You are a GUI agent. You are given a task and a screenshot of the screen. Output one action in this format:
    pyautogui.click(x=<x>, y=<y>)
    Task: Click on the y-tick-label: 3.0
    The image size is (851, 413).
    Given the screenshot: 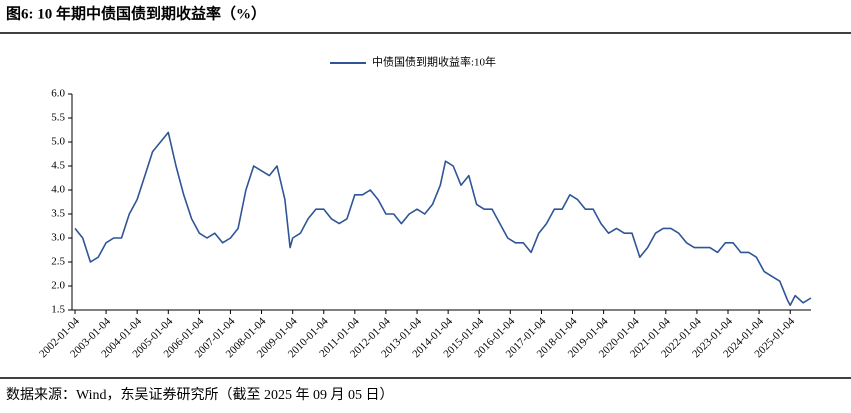 What is the action you would take?
    pyautogui.click(x=58, y=238)
    